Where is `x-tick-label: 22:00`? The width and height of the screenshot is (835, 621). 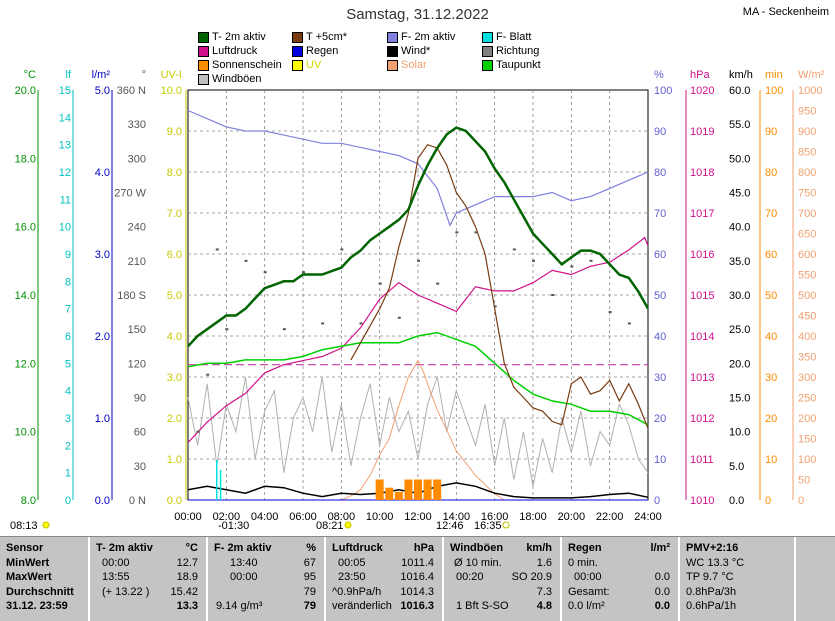
x-tick-label: 22:00 is located at coordinates (610, 517).